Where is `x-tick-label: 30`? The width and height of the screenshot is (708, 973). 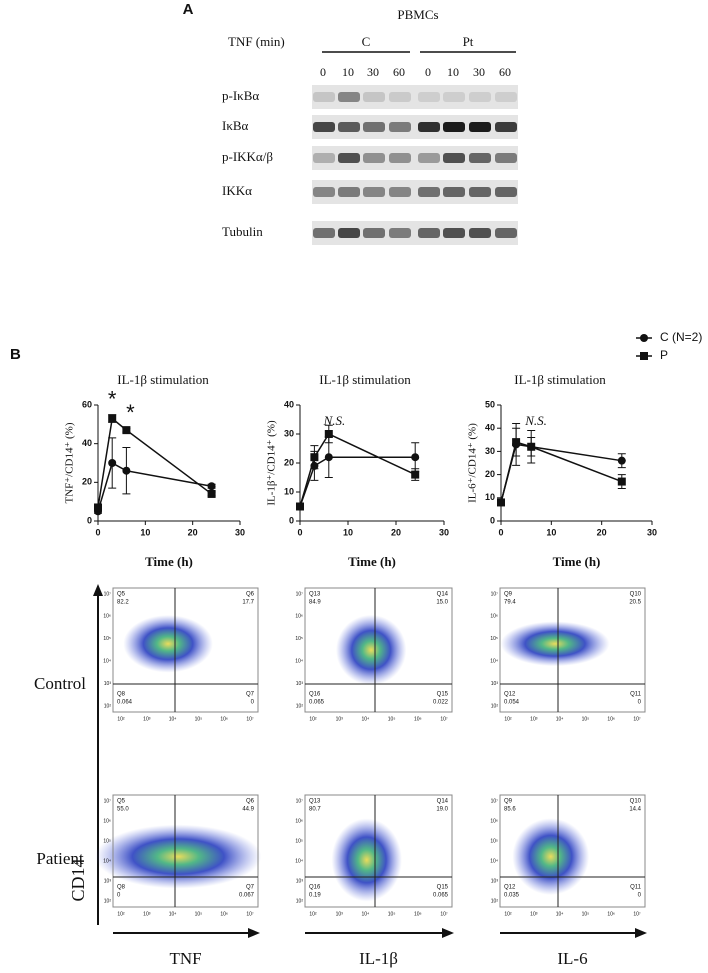
x-tick-label: 30 is located at coordinates (240, 532).